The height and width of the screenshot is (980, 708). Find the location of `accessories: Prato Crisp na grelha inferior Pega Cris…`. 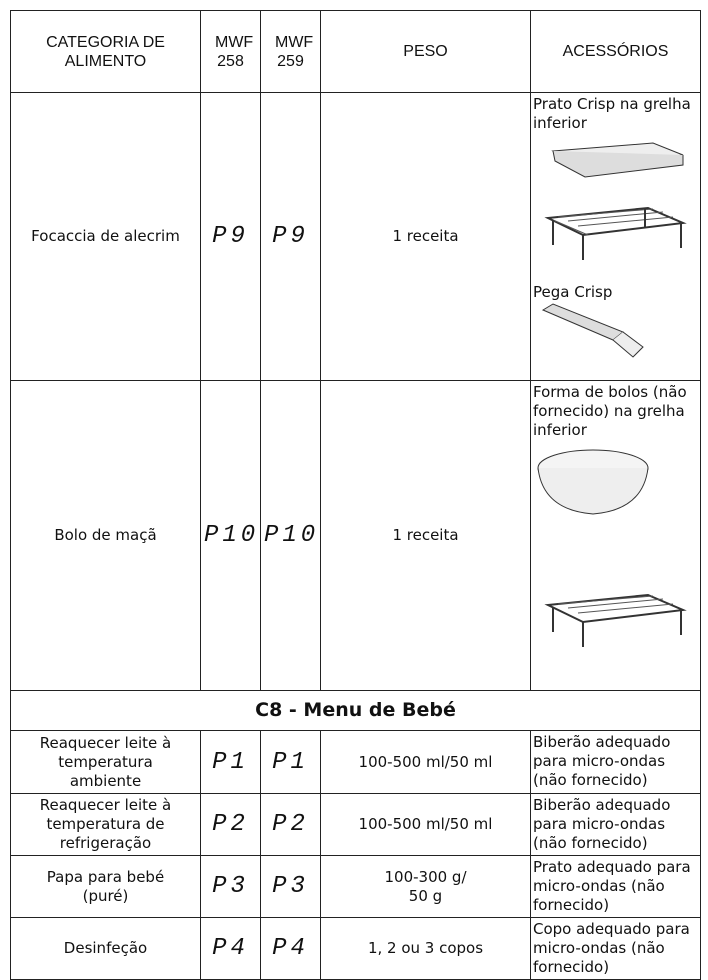

accessories: Prato Crisp na grelha inferior Pega Cris… is located at coordinates (615, 236).